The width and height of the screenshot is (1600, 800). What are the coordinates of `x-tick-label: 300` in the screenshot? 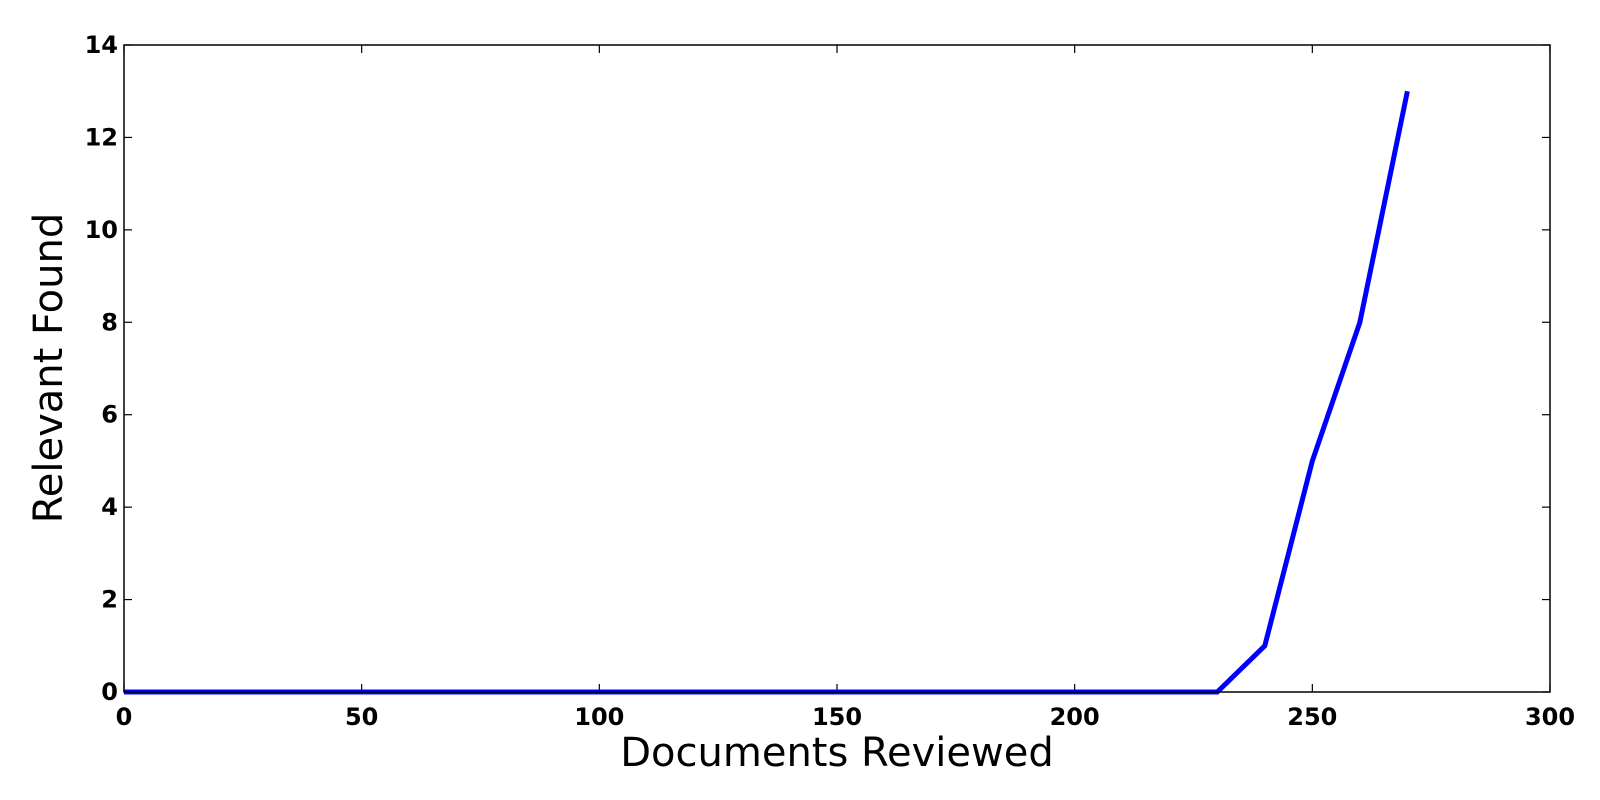 It's located at (1550, 717).